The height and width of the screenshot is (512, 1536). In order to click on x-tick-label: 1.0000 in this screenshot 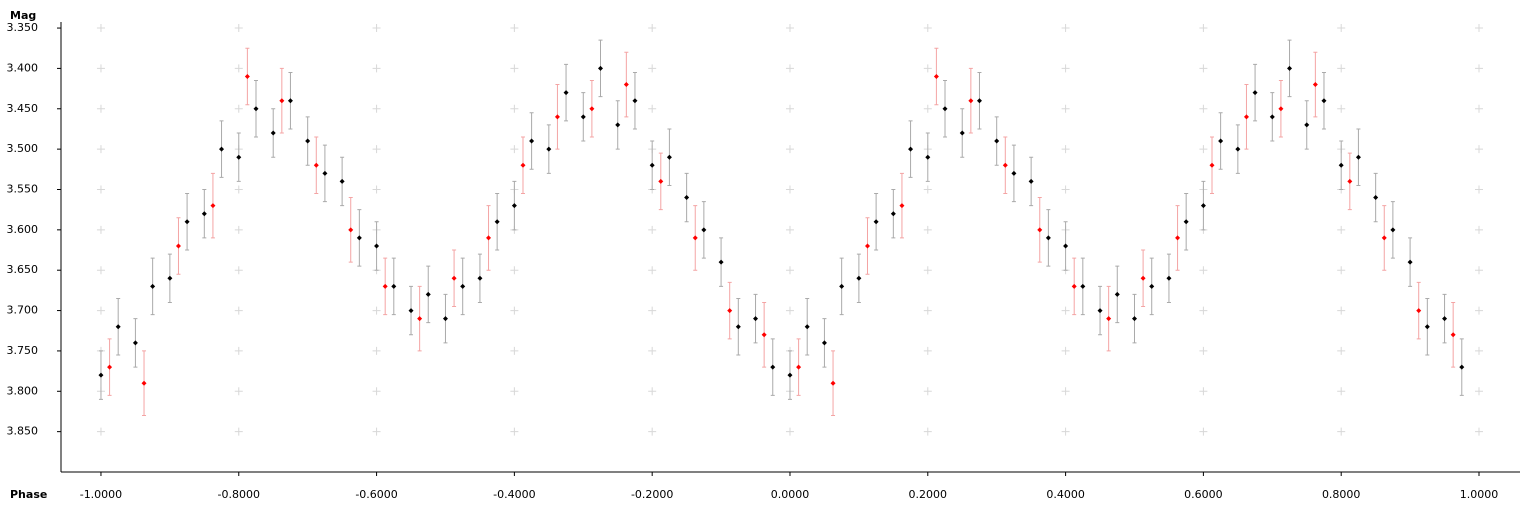, I will do `click(1479, 494)`.